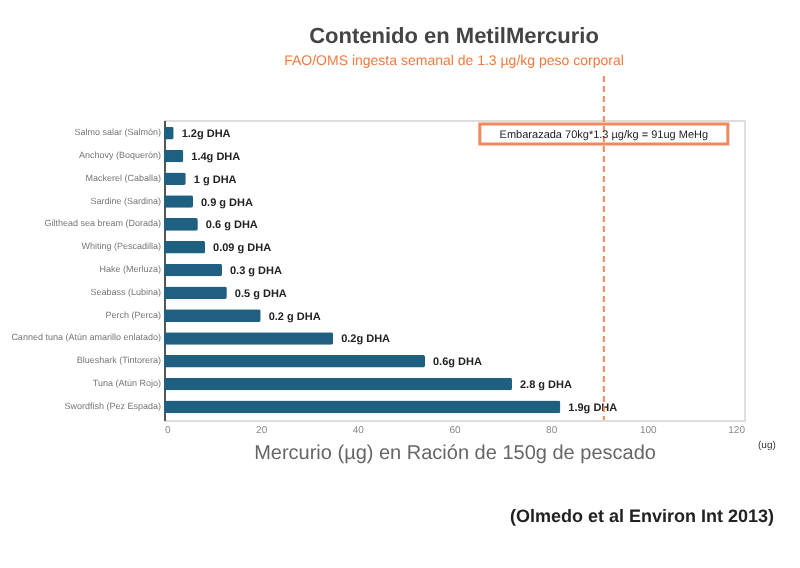  What do you see at coordinates (641, 516) in the screenshot?
I see `text: (Olmedo et al Environ Int 2013)` at bounding box center [641, 516].